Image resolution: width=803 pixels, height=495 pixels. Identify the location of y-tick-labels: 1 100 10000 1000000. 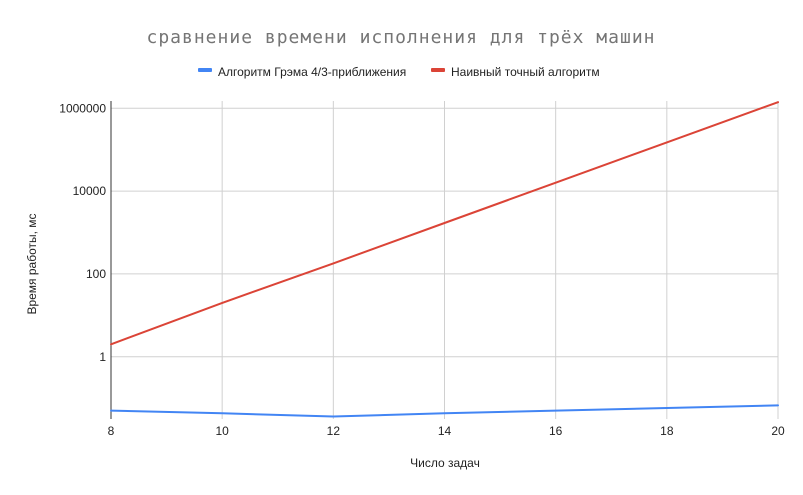
(82, 232).